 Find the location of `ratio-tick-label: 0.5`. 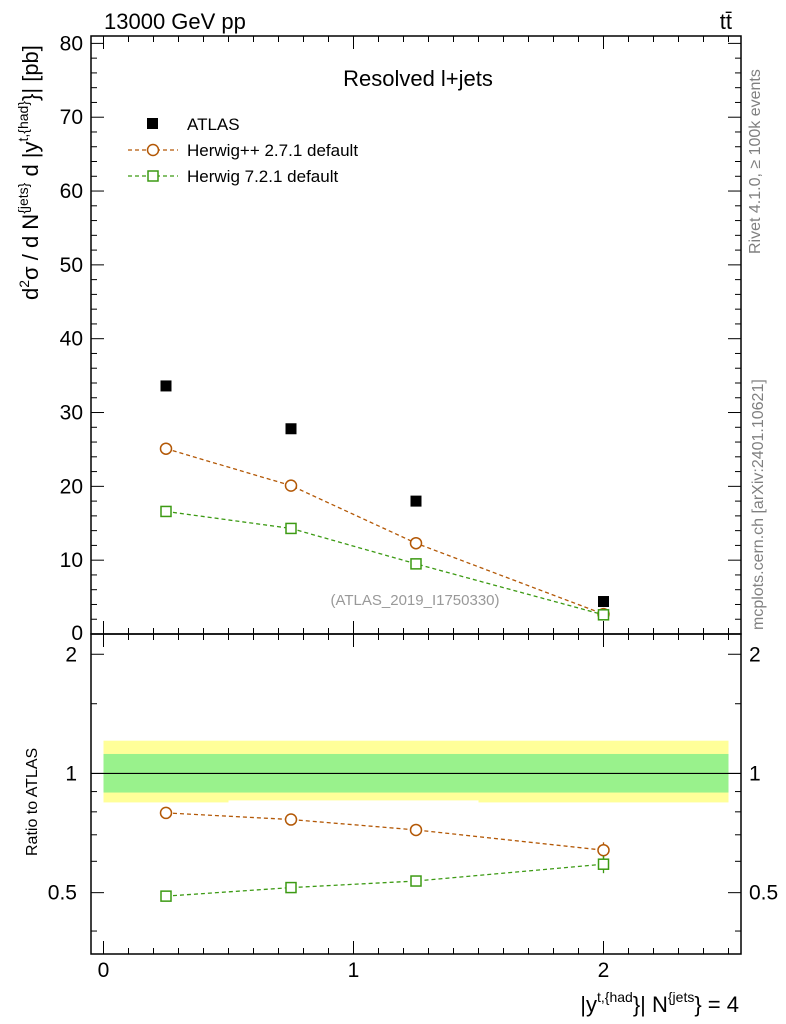

ratio-tick-label: 0.5 is located at coordinates (62, 893).